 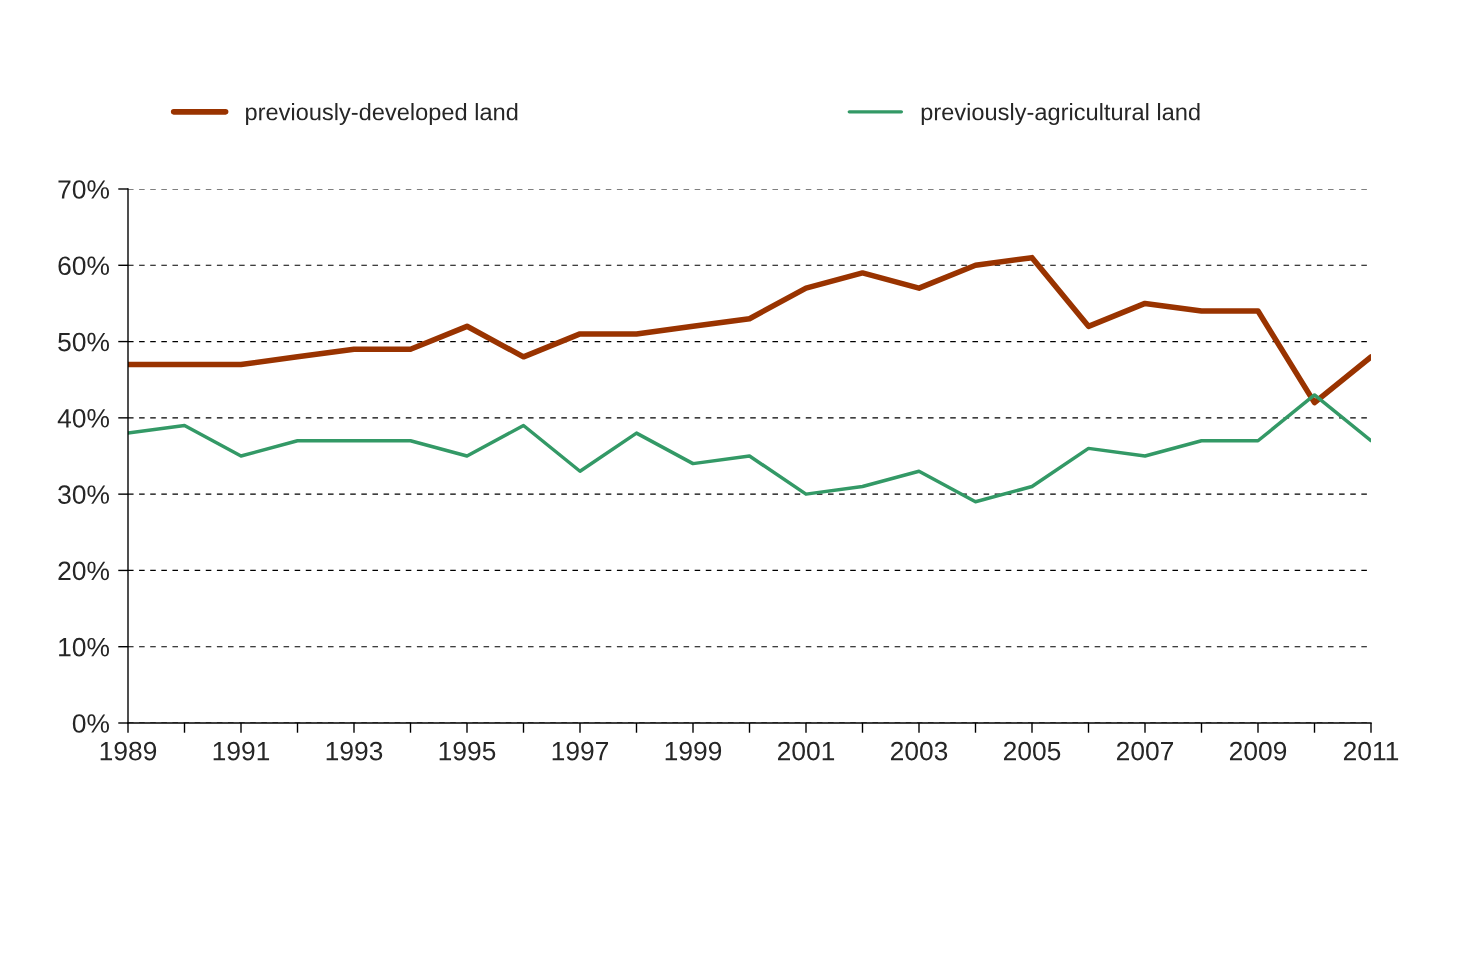 What do you see at coordinates (1032, 751) in the screenshot?
I see `x-tick-label: 2005` at bounding box center [1032, 751].